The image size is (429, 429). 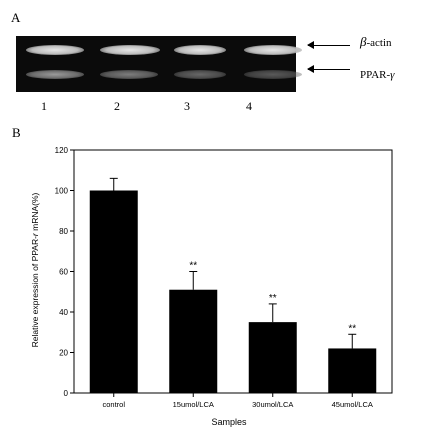 I want to click on y-axis-label-part-2: r, so click(x=35, y=234).